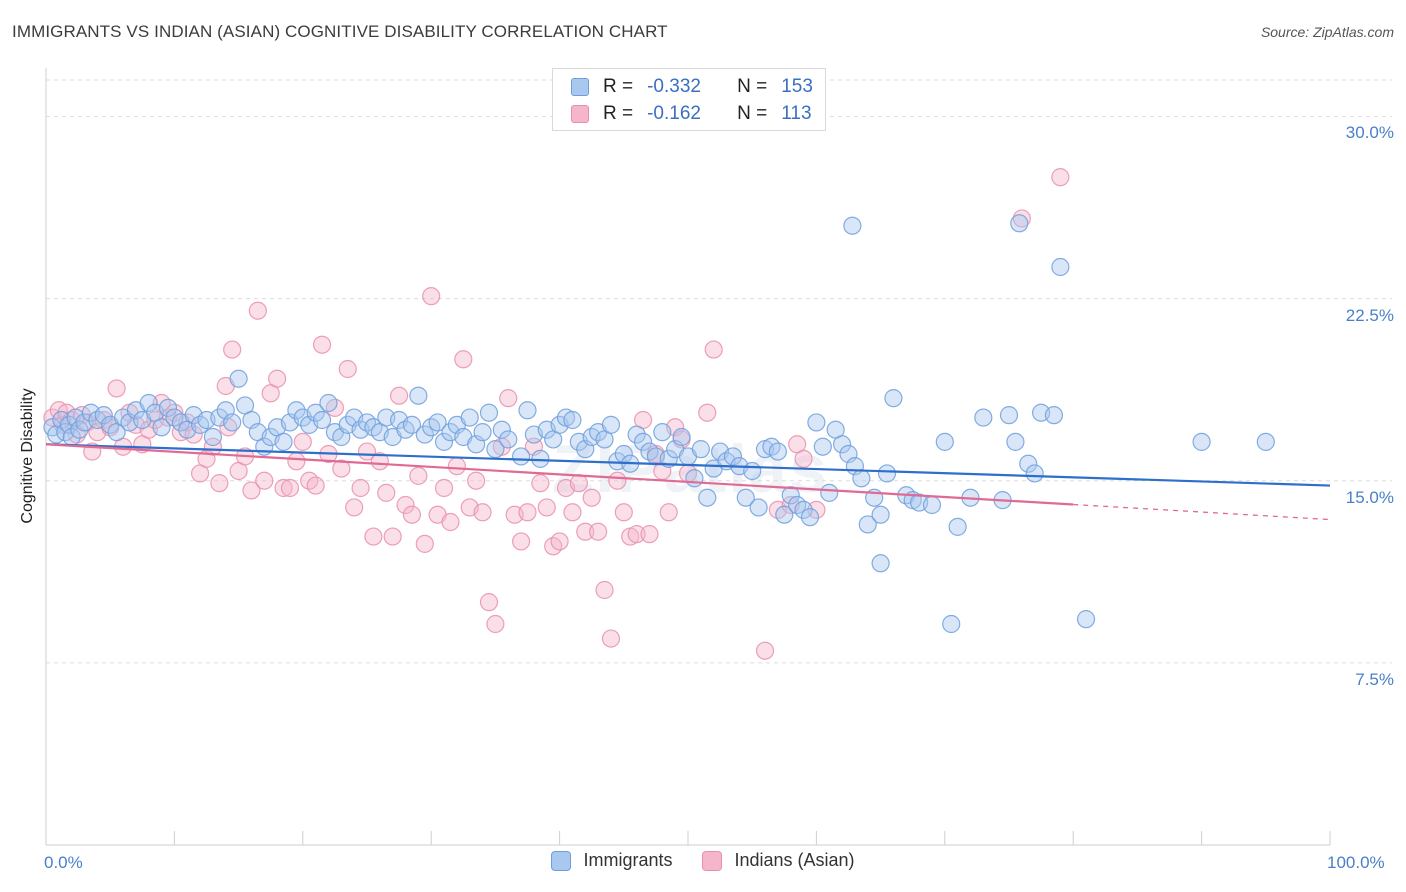  What do you see at coordinates (628, 860) in the screenshot?
I see `legend-label: Immigrants` at bounding box center [628, 860].